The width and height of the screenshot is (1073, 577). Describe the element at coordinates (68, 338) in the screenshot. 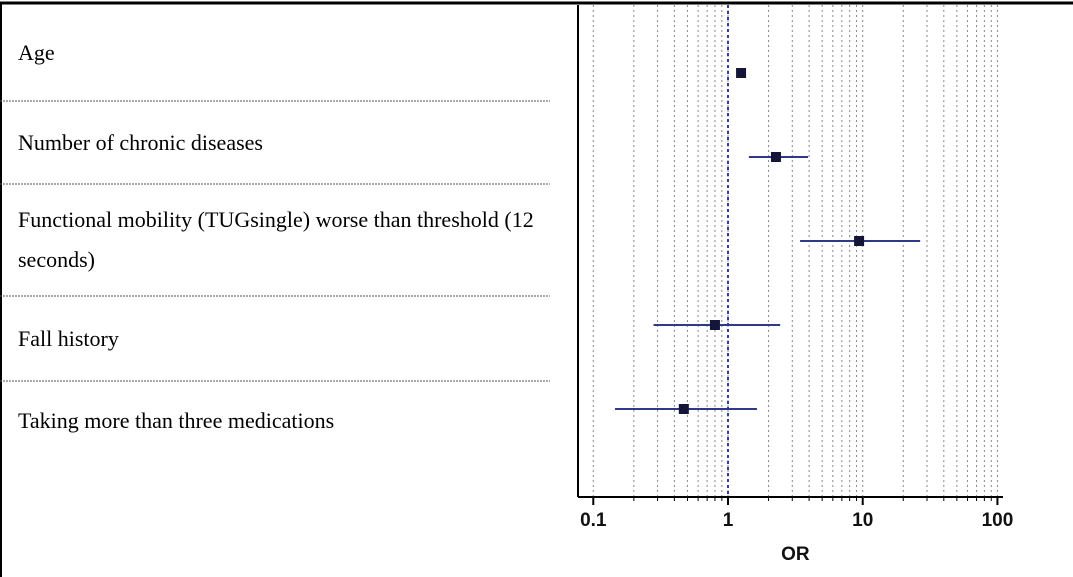

I see `row-label: Fall history` at that location.